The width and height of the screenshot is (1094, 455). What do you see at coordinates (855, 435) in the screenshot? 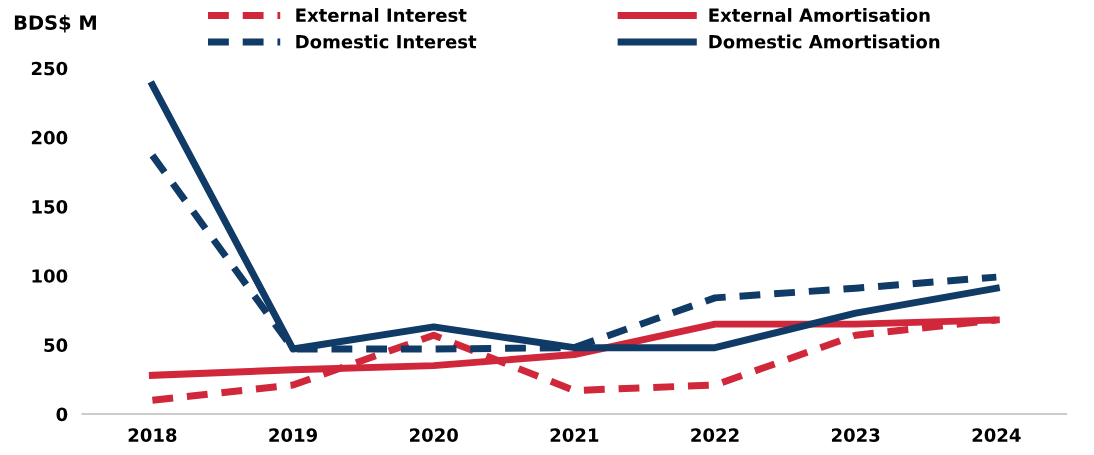
I see `x-tick-label: 2023` at bounding box center [855, 435].